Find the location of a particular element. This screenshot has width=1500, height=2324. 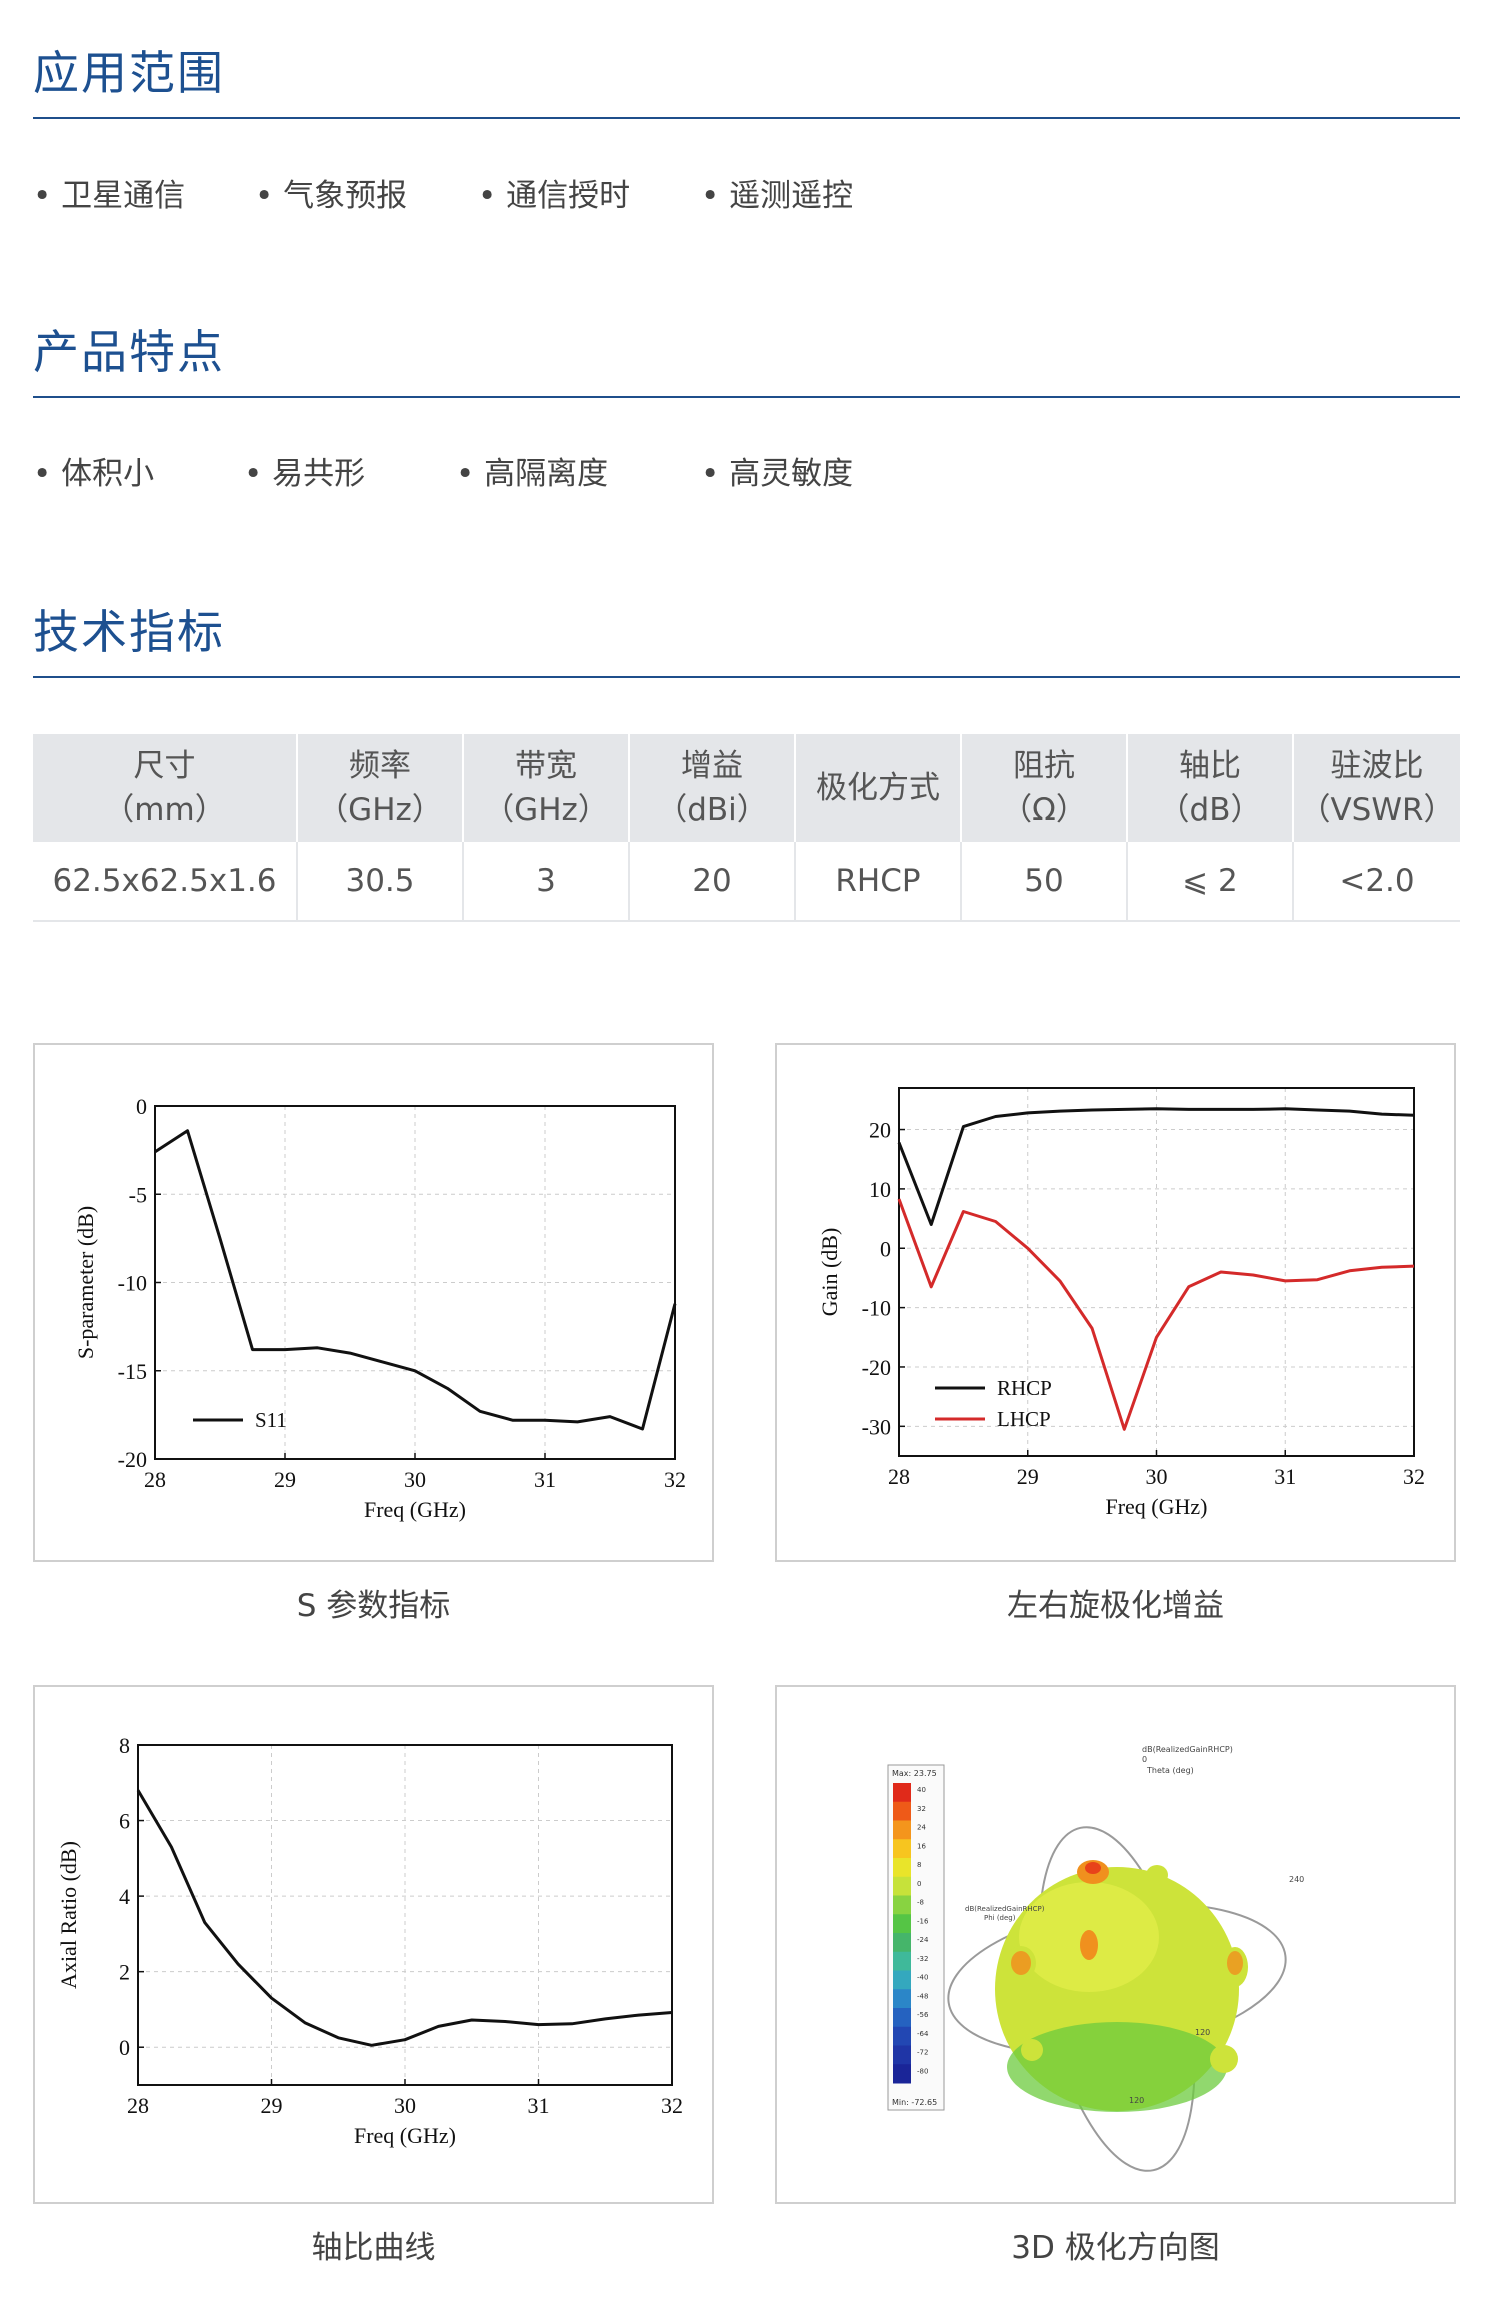

colorbar-tick-label: 32 is located at coordinates (921, 1809).